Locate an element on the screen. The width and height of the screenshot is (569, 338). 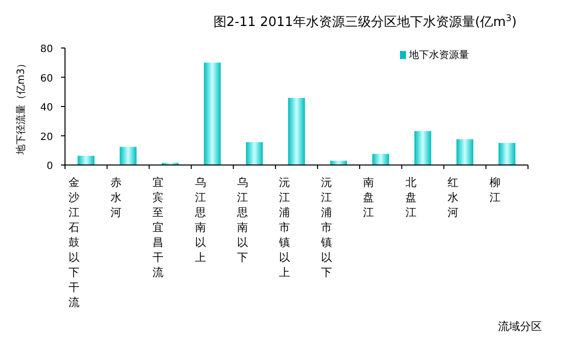
x-tick-label: 南盘江 is located at coordinates (368, 197).